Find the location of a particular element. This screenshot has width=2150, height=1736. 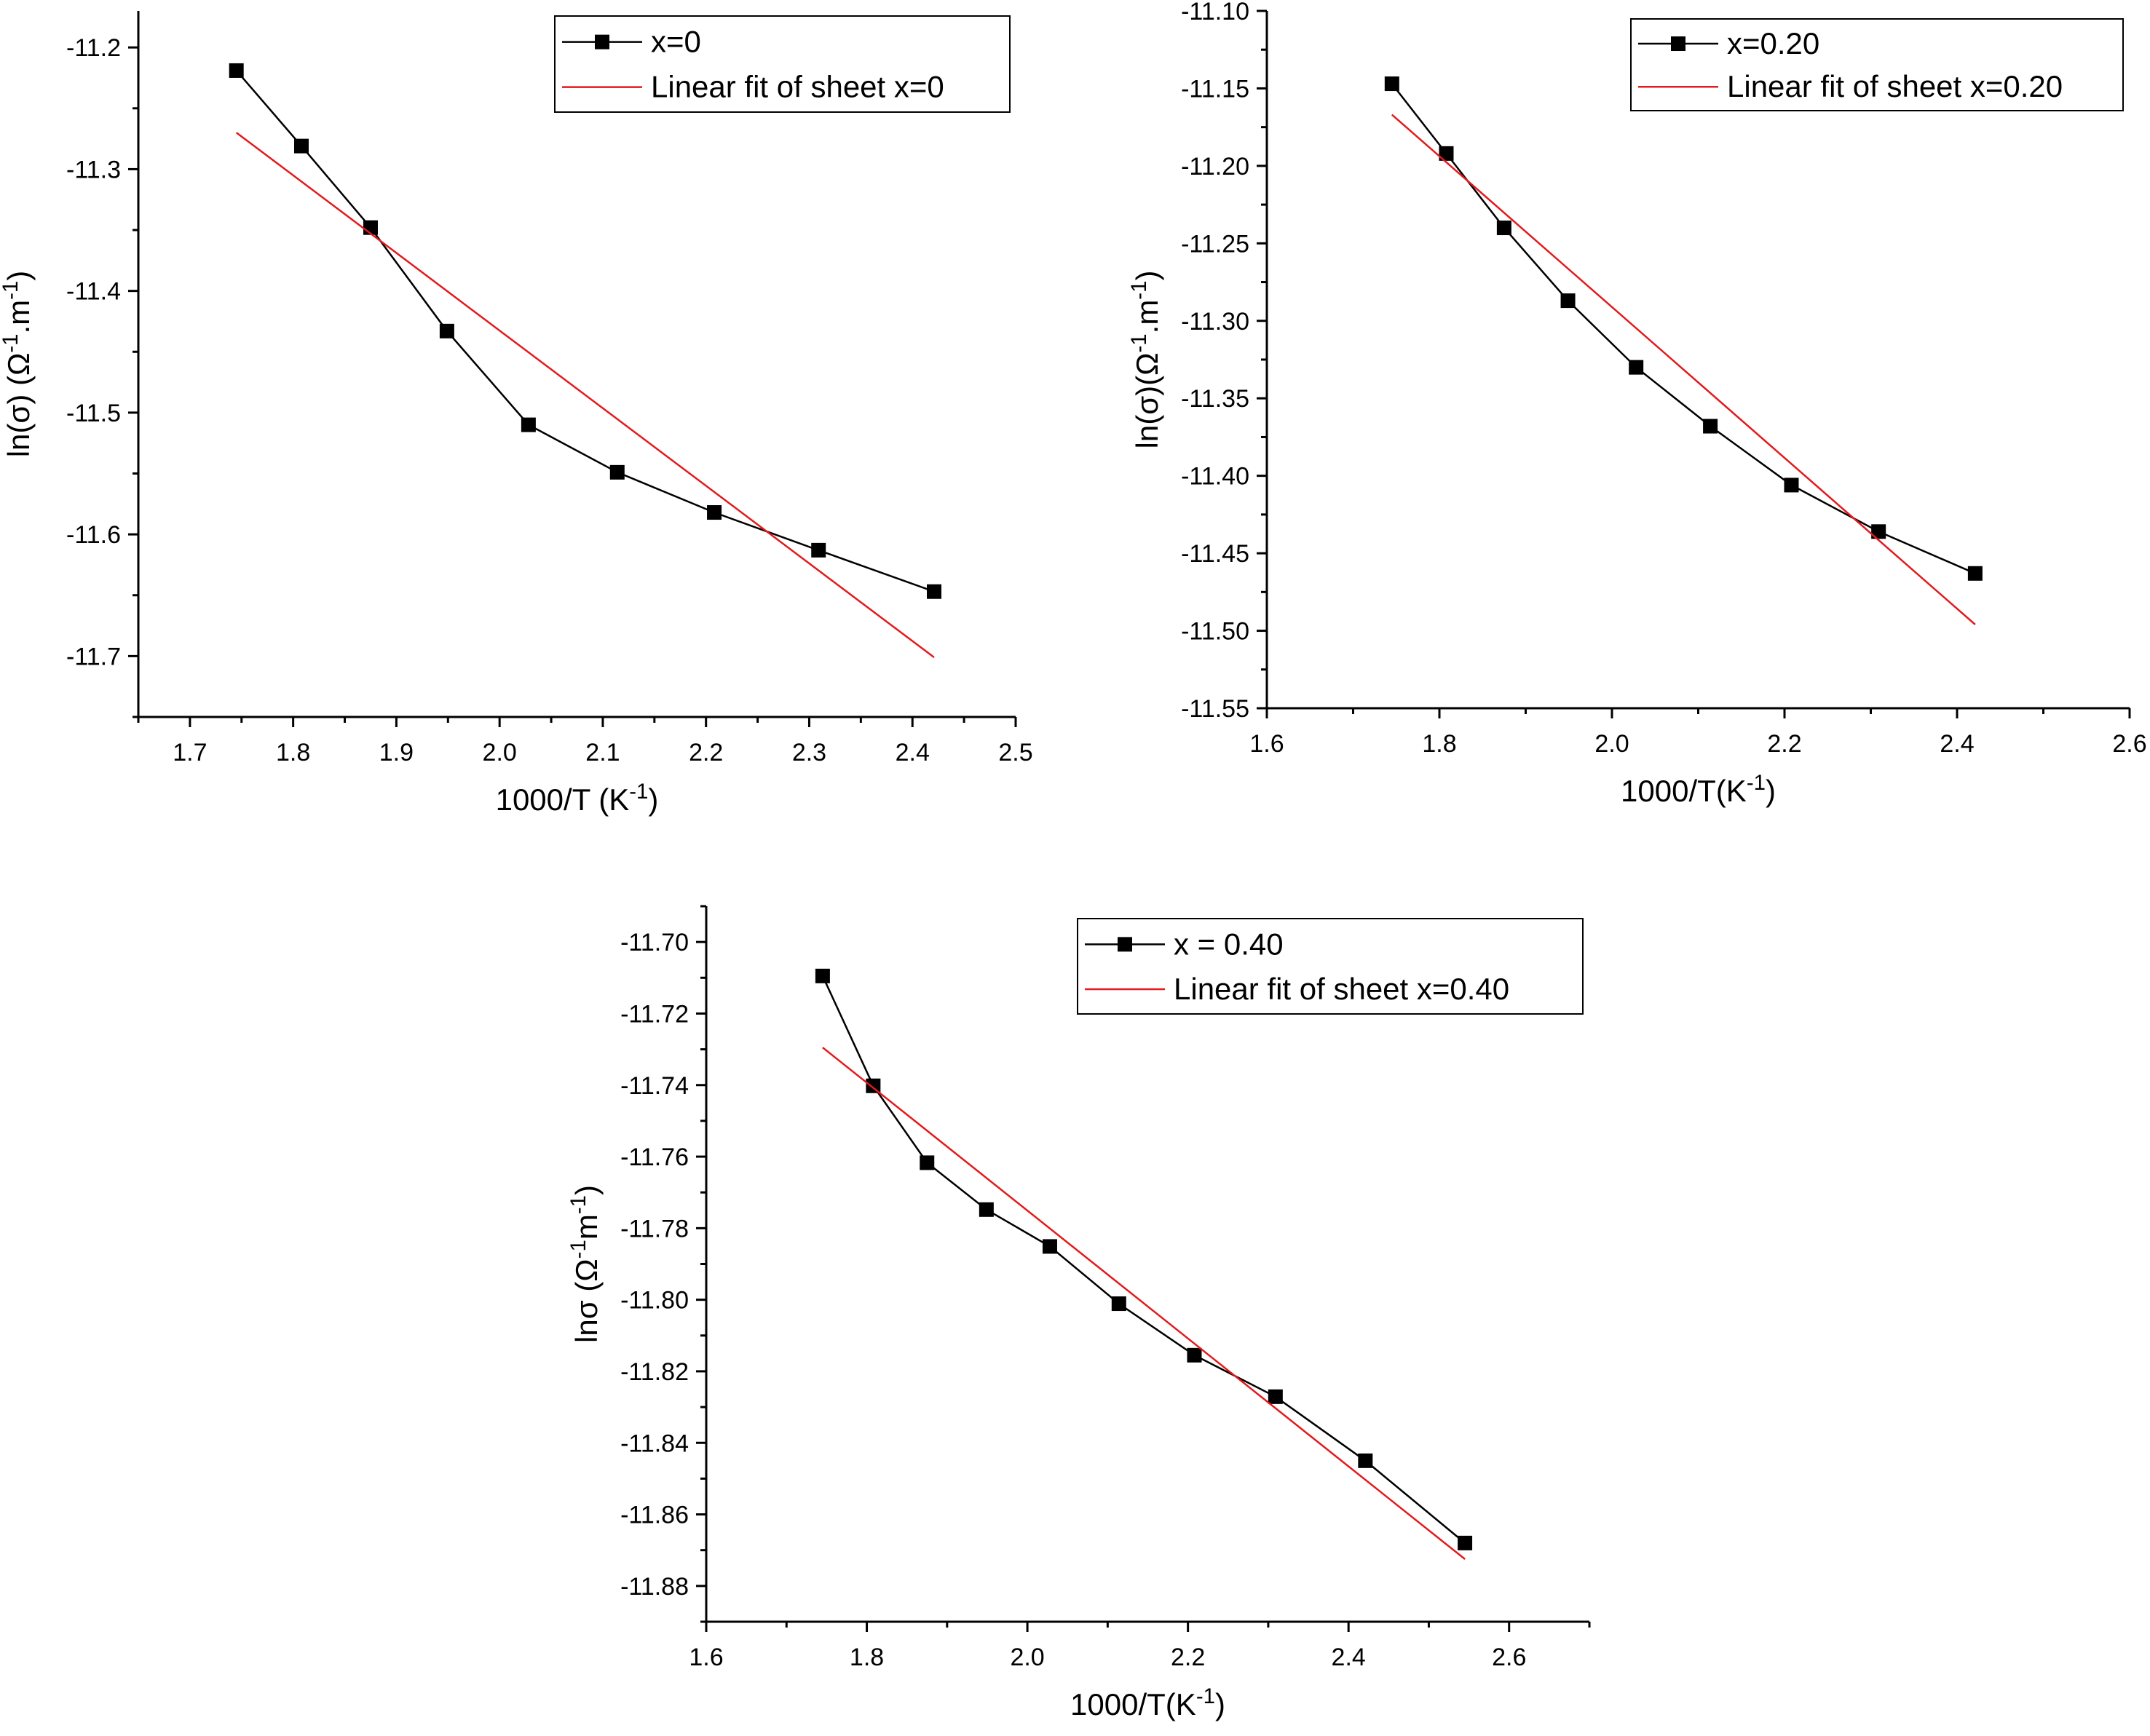

legend-label: Linear fit of sheet x=0.40 is located at coordinates (1342, 989).